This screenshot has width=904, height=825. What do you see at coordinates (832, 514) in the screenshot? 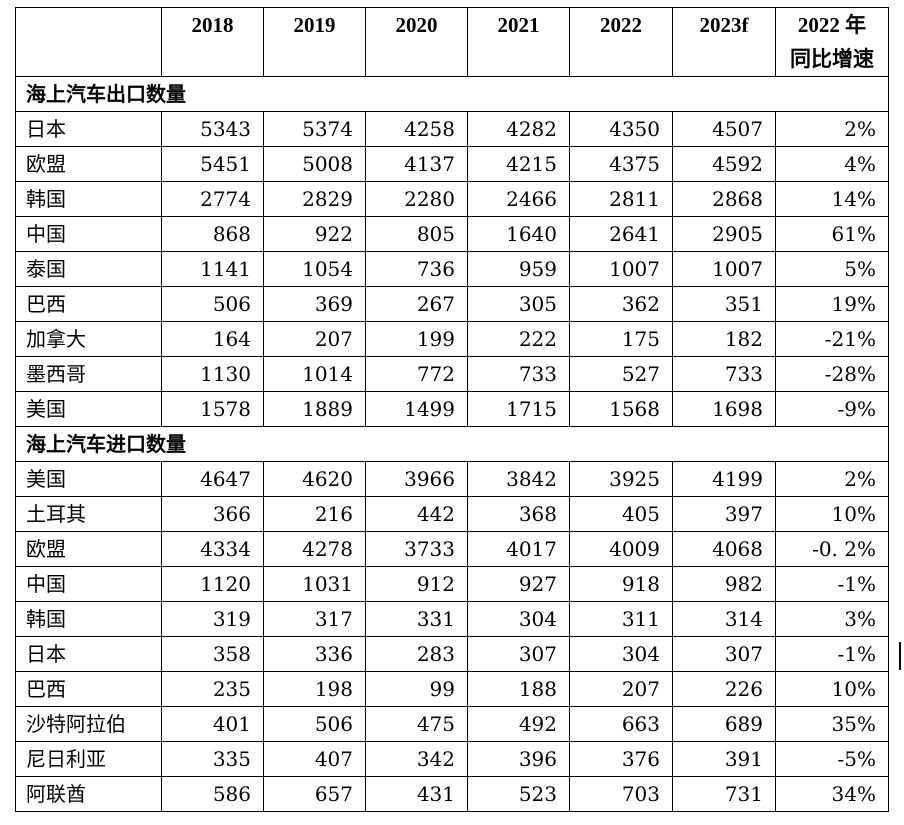
I see `cell-growth: 10%` at bounding box center [832, 514].